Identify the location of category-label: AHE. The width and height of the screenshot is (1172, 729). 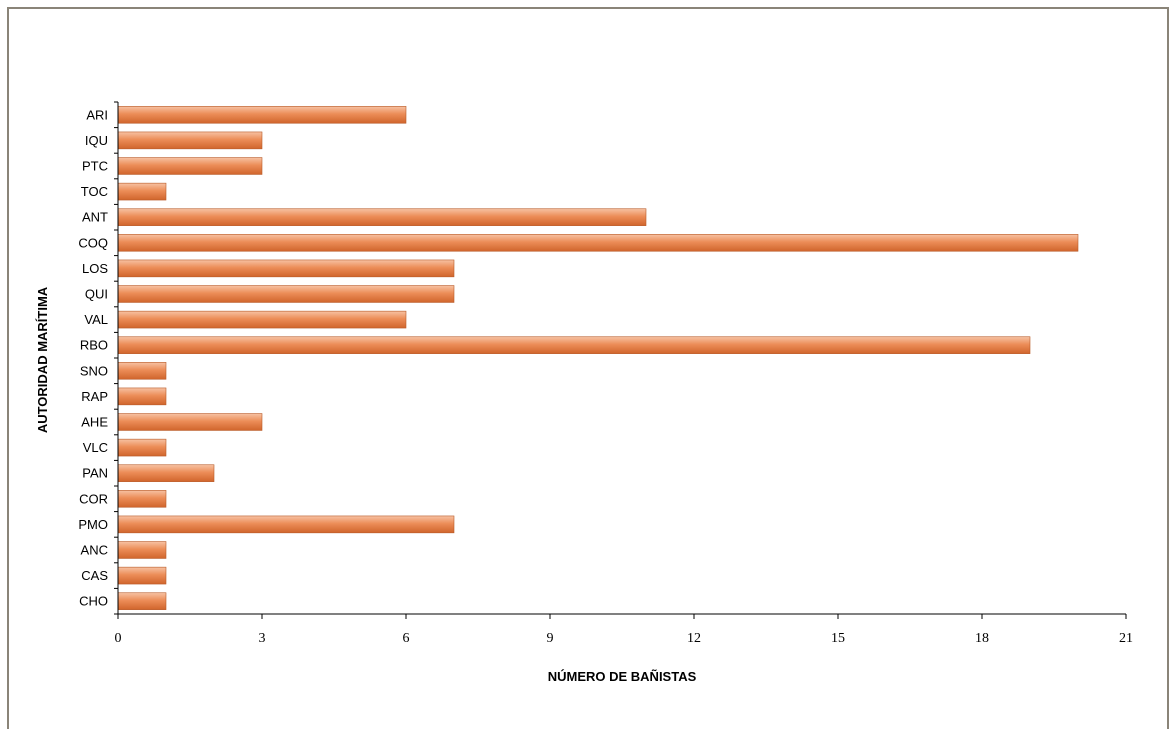
(94, 422).